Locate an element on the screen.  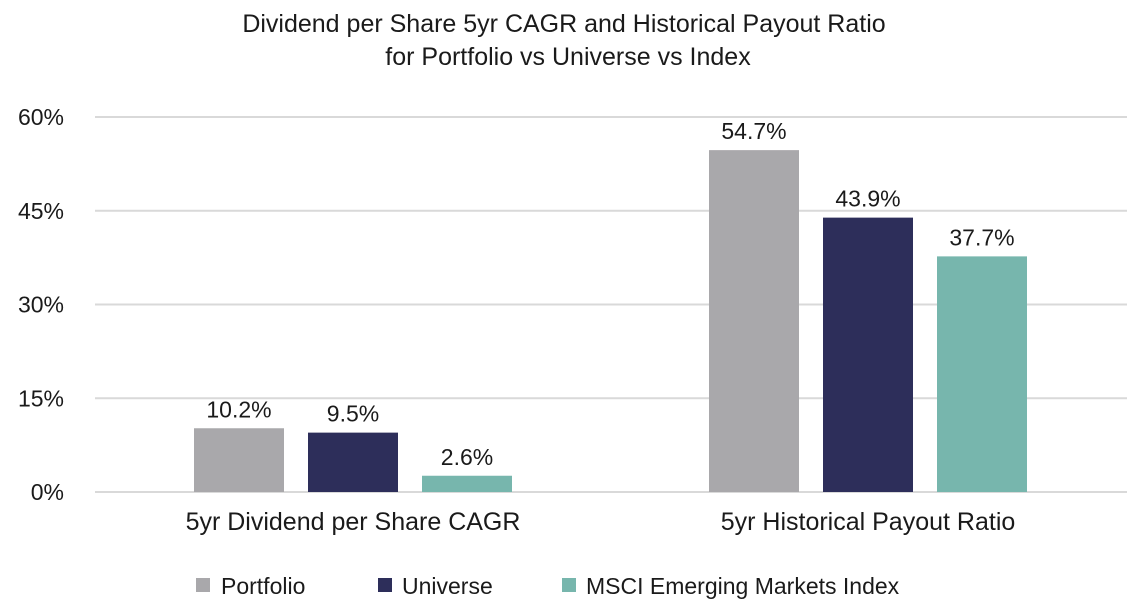
legend-label: Universe is located at coordinates (447, 586).